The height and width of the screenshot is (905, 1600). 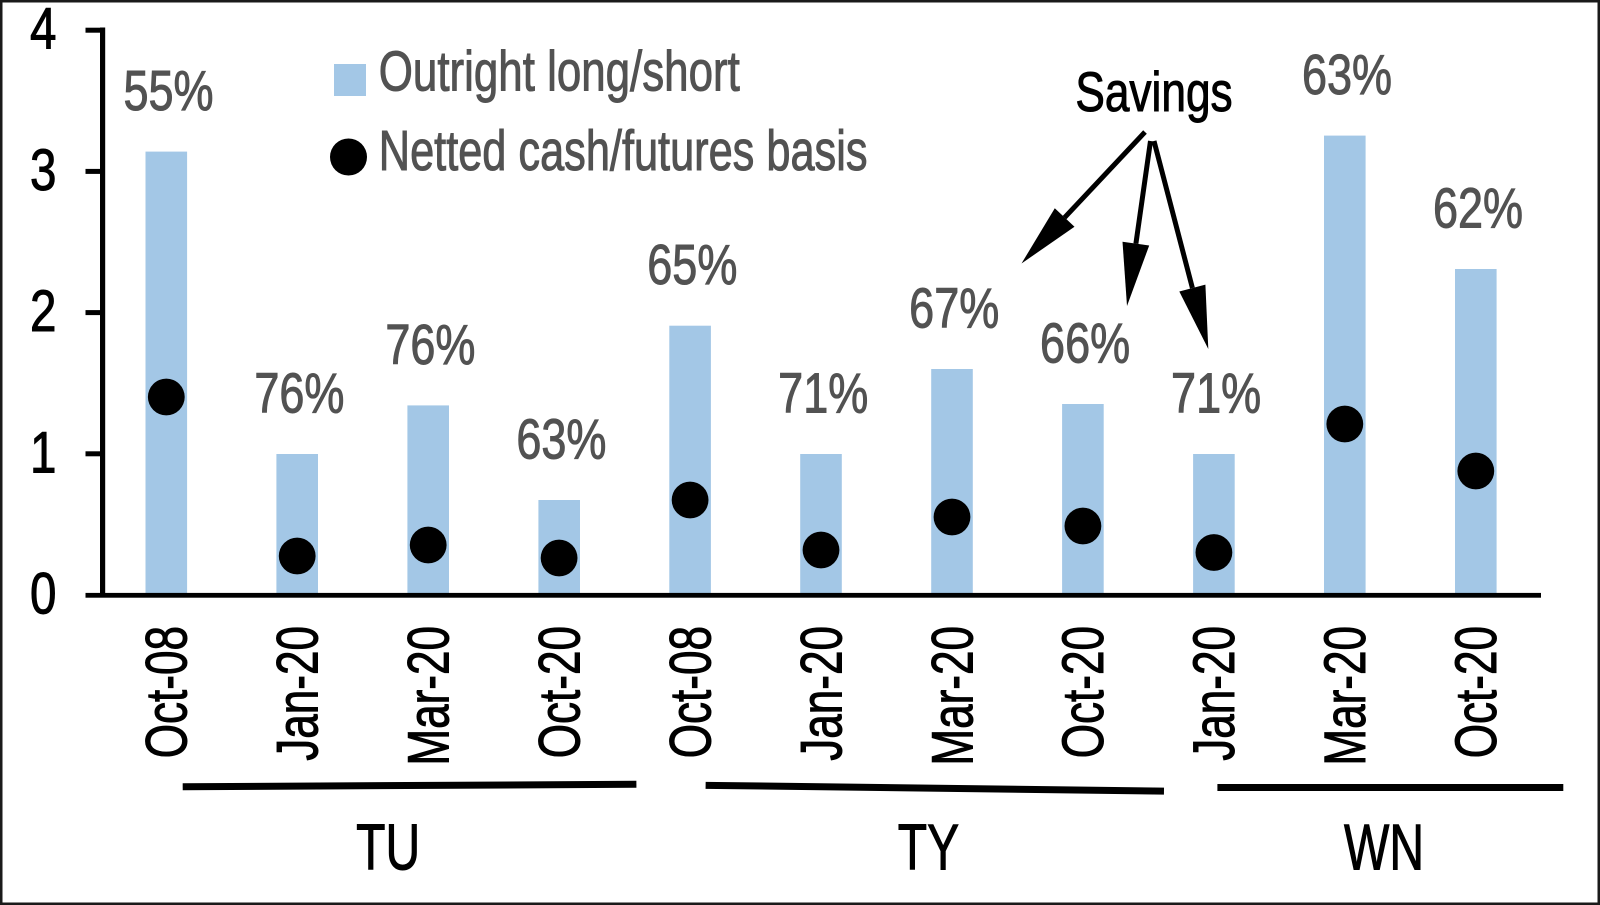 I want to click on svg-text: 4, so click(x=43, y=31).